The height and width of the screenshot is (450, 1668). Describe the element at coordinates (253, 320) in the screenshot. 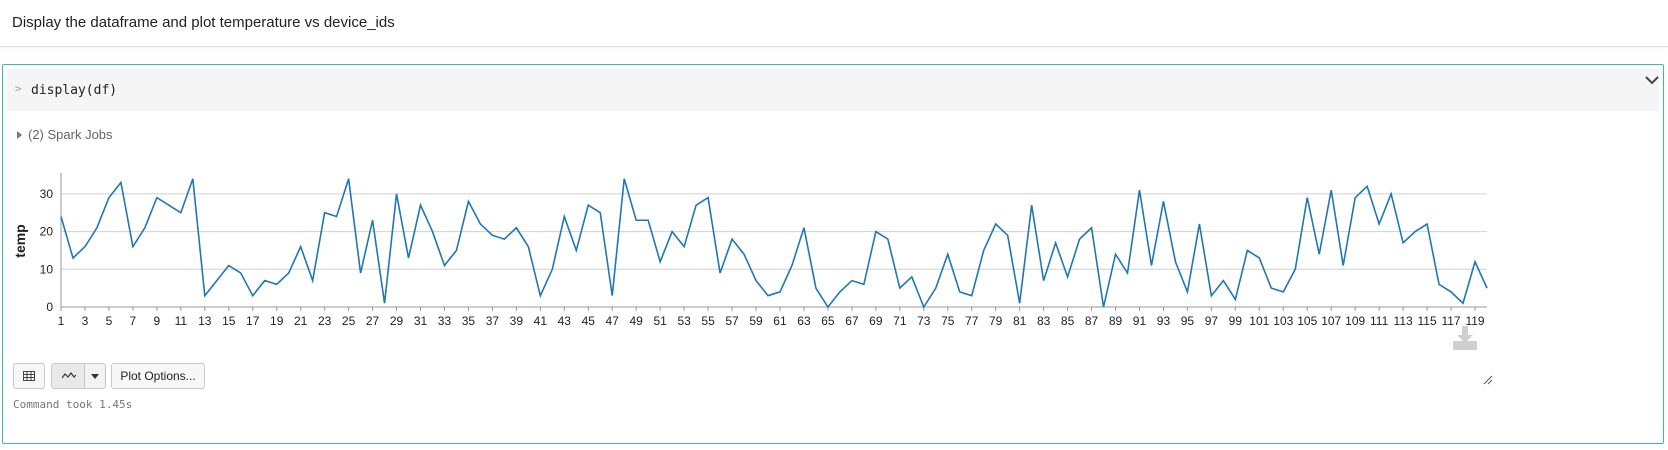

I see `x-tick-label: 17` at that location.